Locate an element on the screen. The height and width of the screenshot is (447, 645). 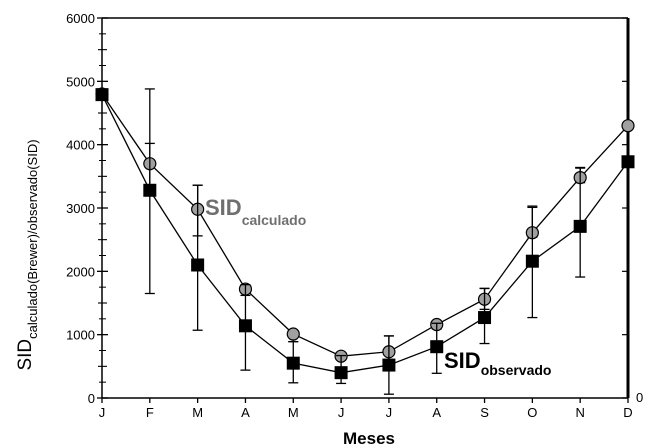
y-axis-title-main: SID is located at coordinates (25, 355).